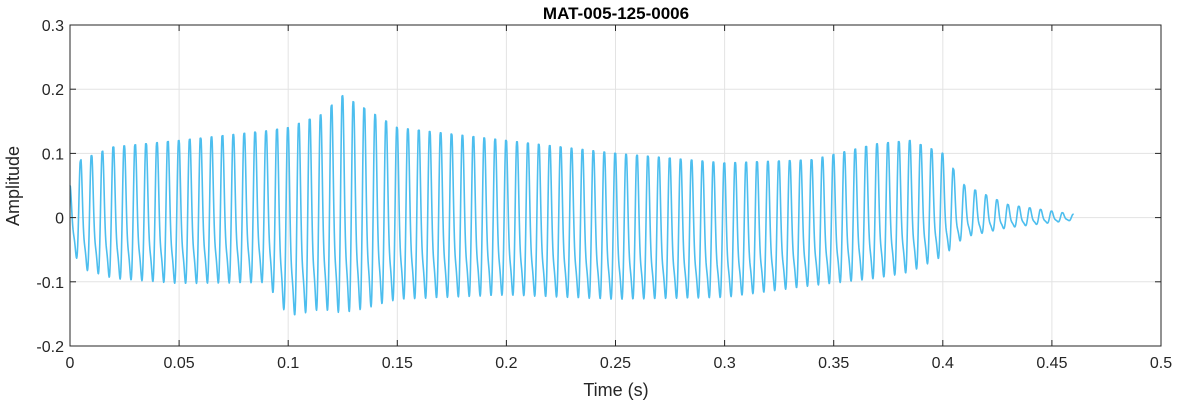 This screenshot has height=404, width=1177. Describe the element at coordinates (179, 363) in the screenshot. I see `x-tick-label: 0.05` at that location.